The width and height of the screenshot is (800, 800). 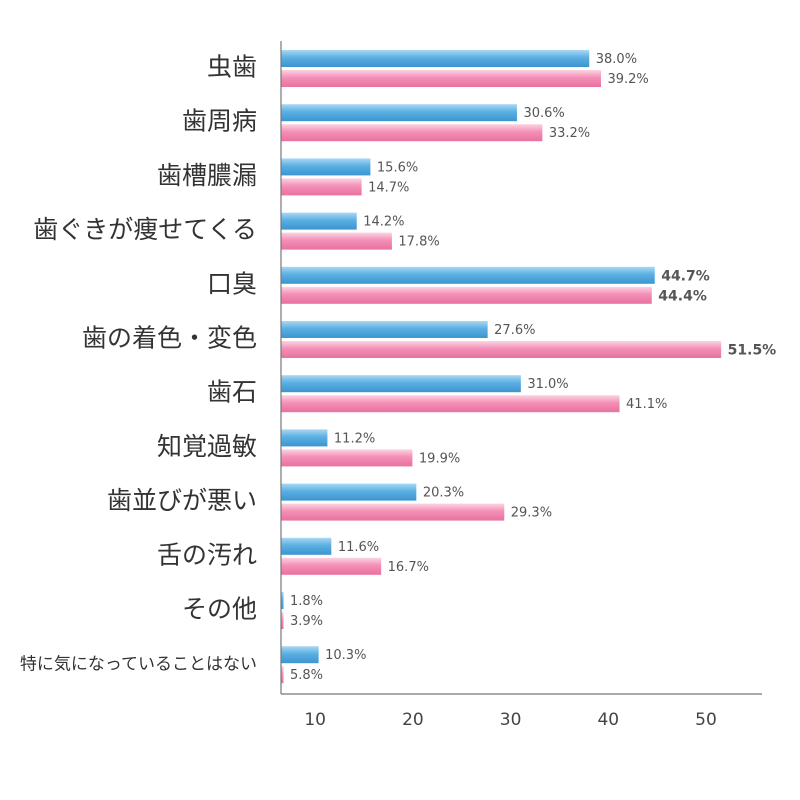 What do you see at coordinates (439, 458) in the screenshot?
I see `value-label: 19.9%` at bounding box center [439, 458].